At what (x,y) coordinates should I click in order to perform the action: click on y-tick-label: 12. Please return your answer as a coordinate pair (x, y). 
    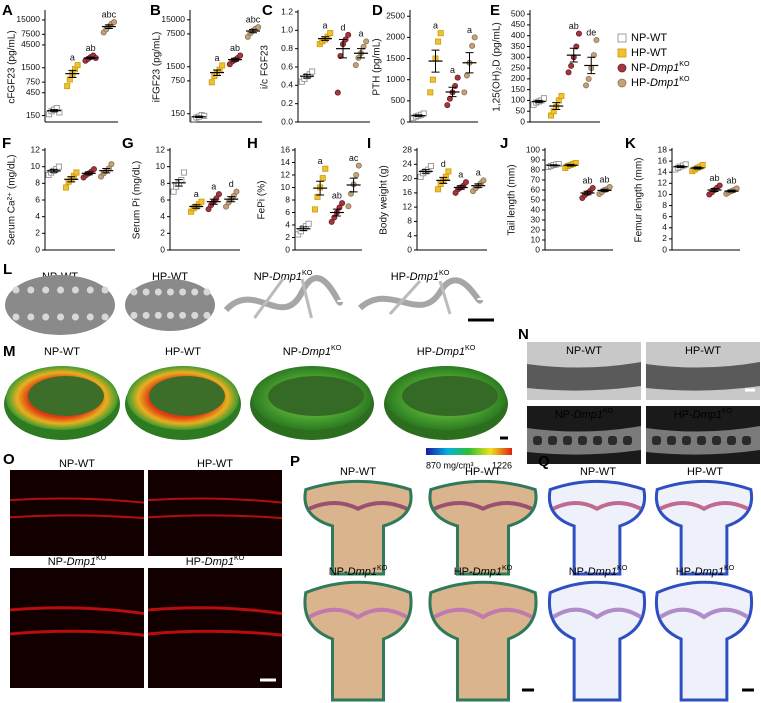
    Looking at the image, I should click on (161, 149).